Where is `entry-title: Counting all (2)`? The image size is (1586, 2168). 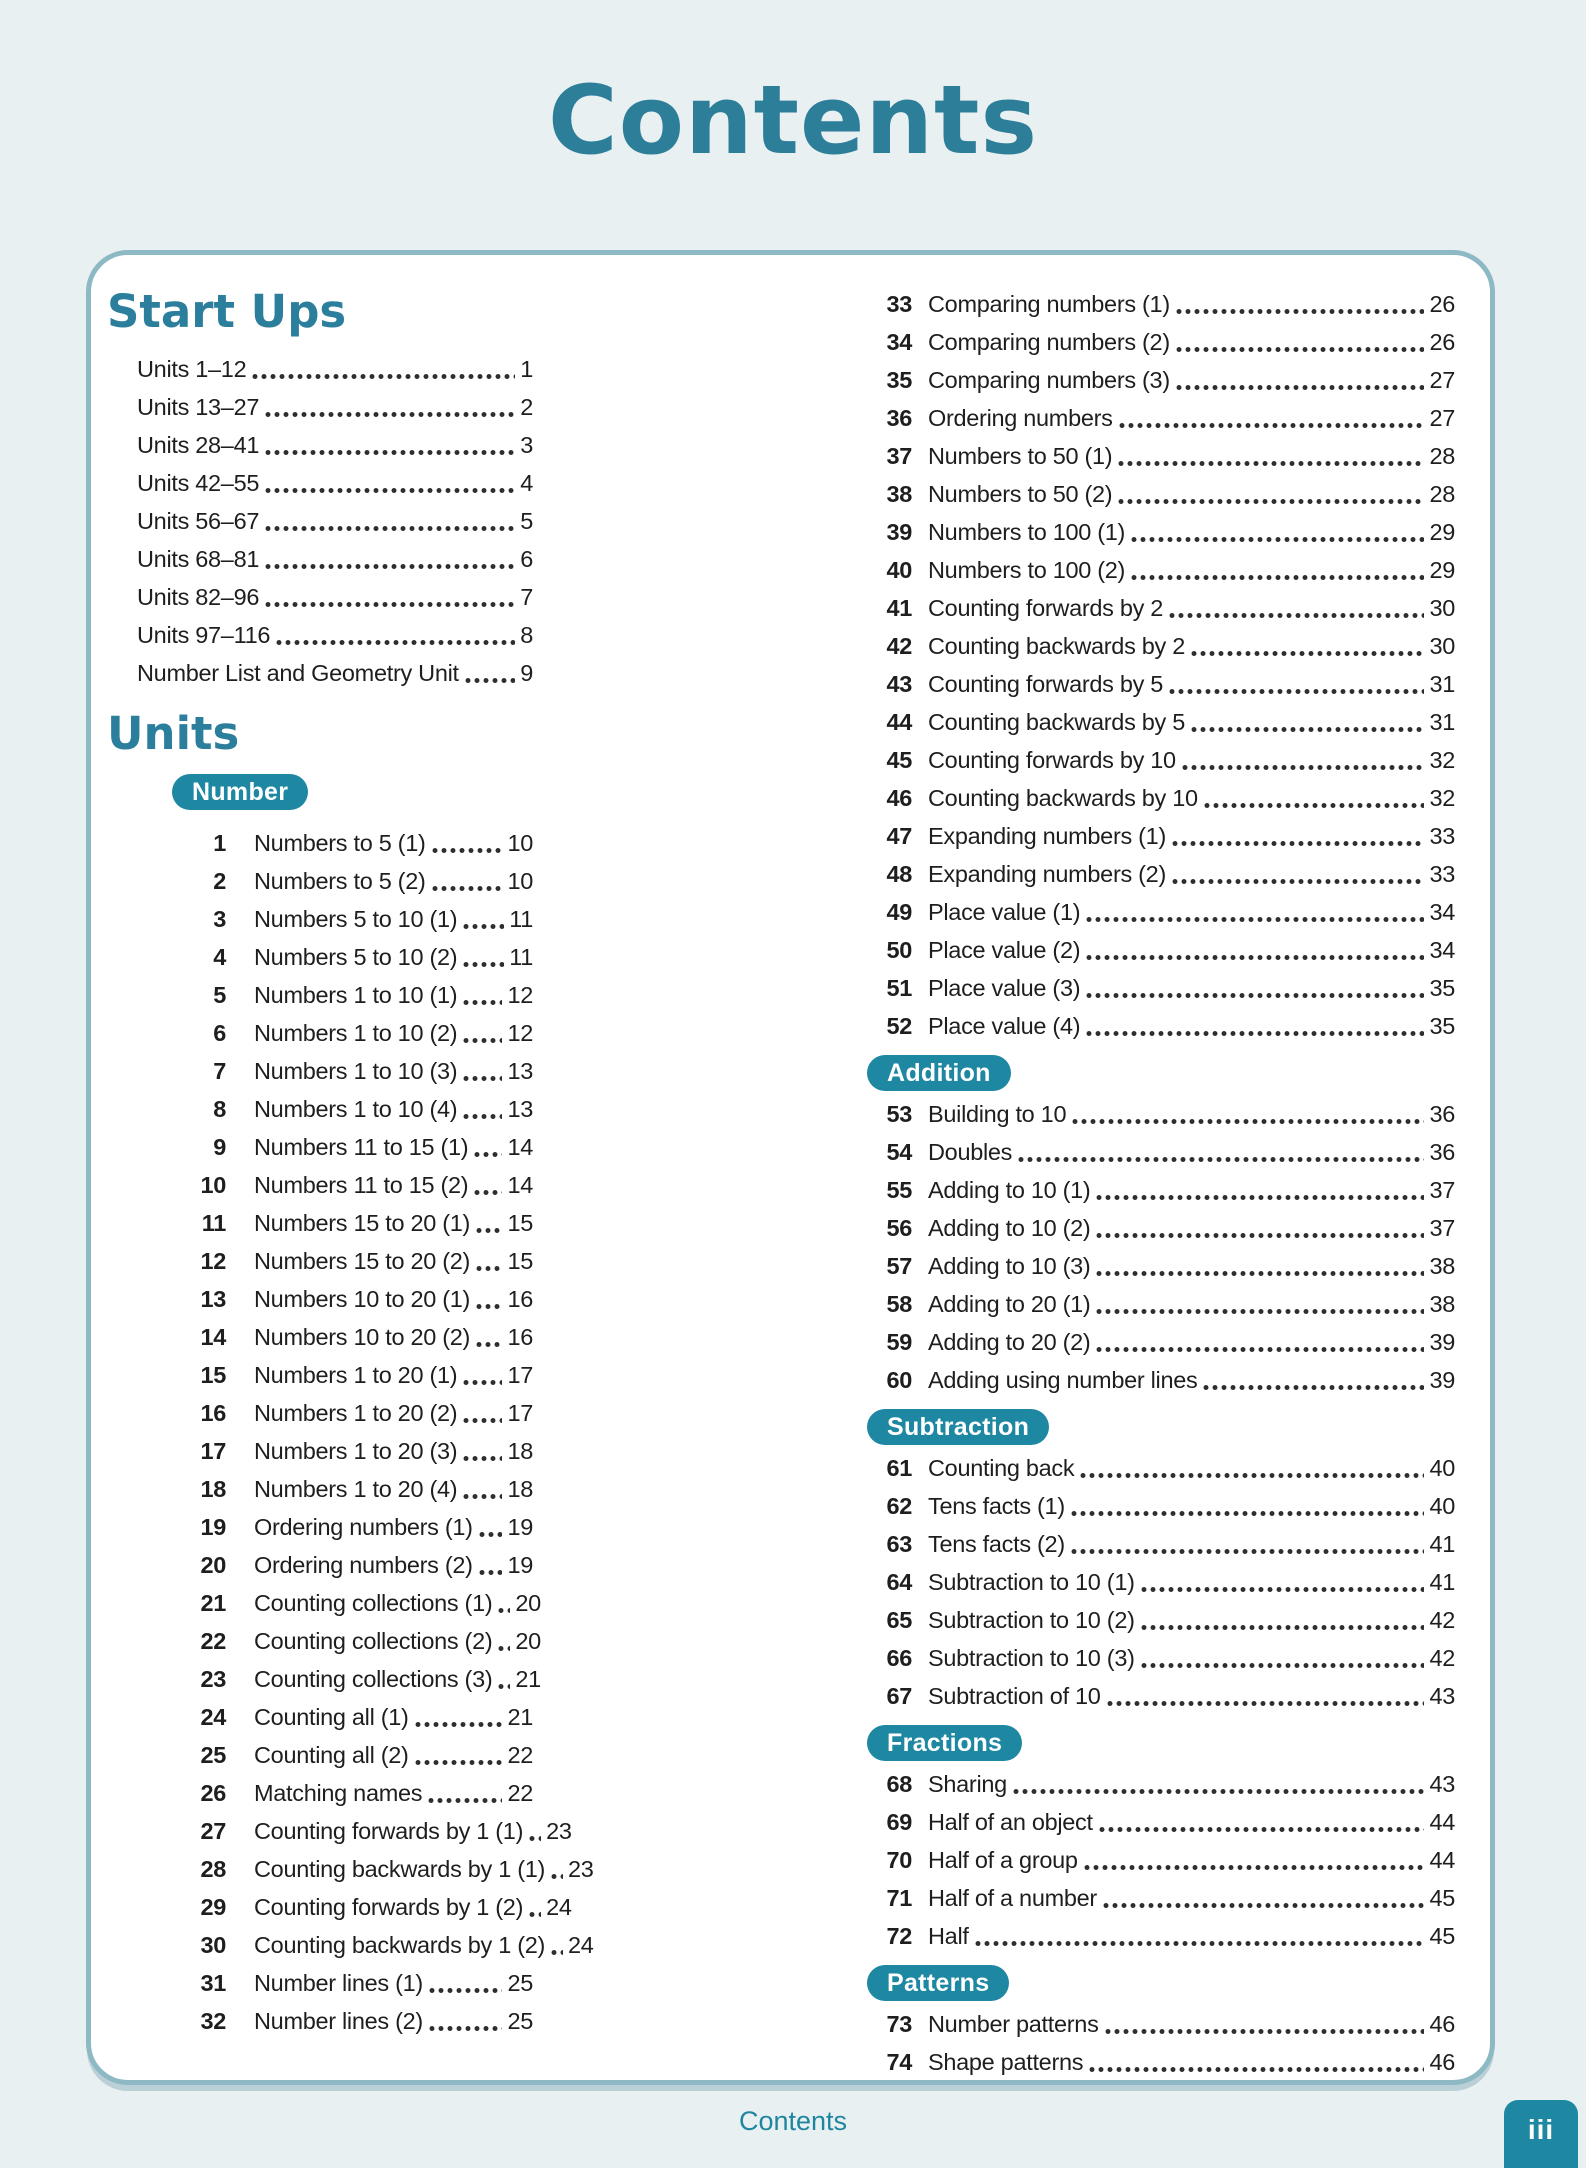 entry-title: Counting all (2) is located at coordinates (331, 1755).